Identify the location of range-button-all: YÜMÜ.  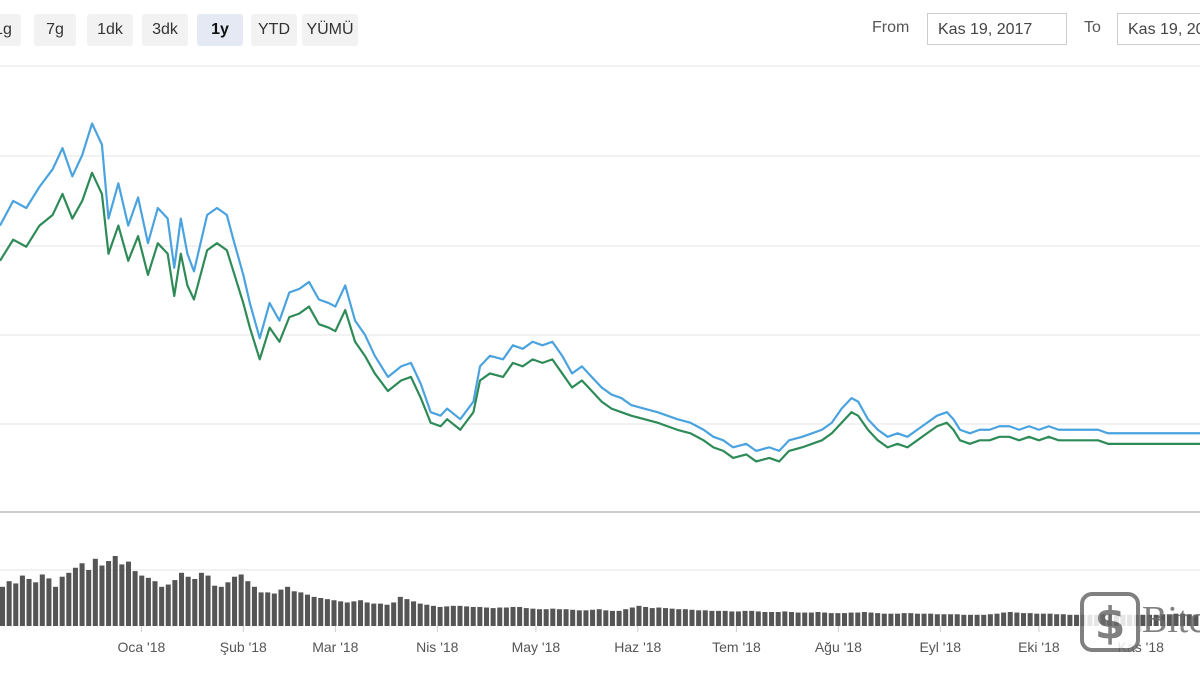
(330, 30).